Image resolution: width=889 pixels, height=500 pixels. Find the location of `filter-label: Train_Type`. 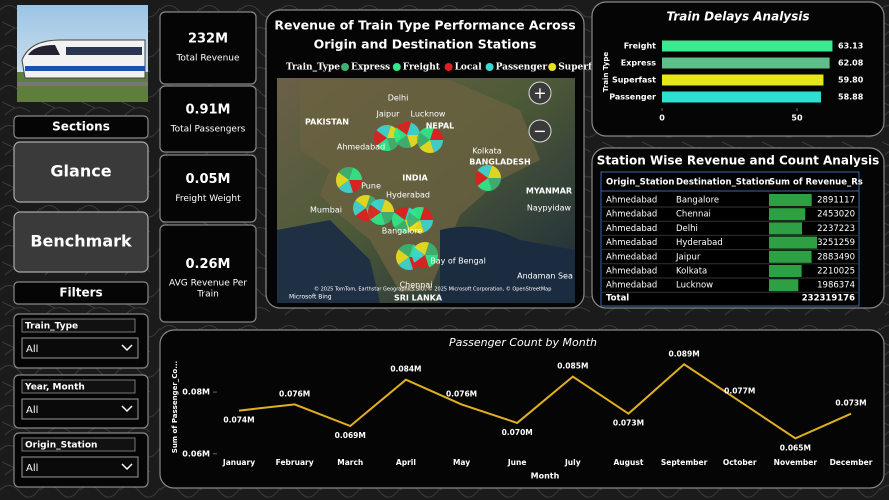

filter-label: Train_Type is located at coordinates (51, 327).